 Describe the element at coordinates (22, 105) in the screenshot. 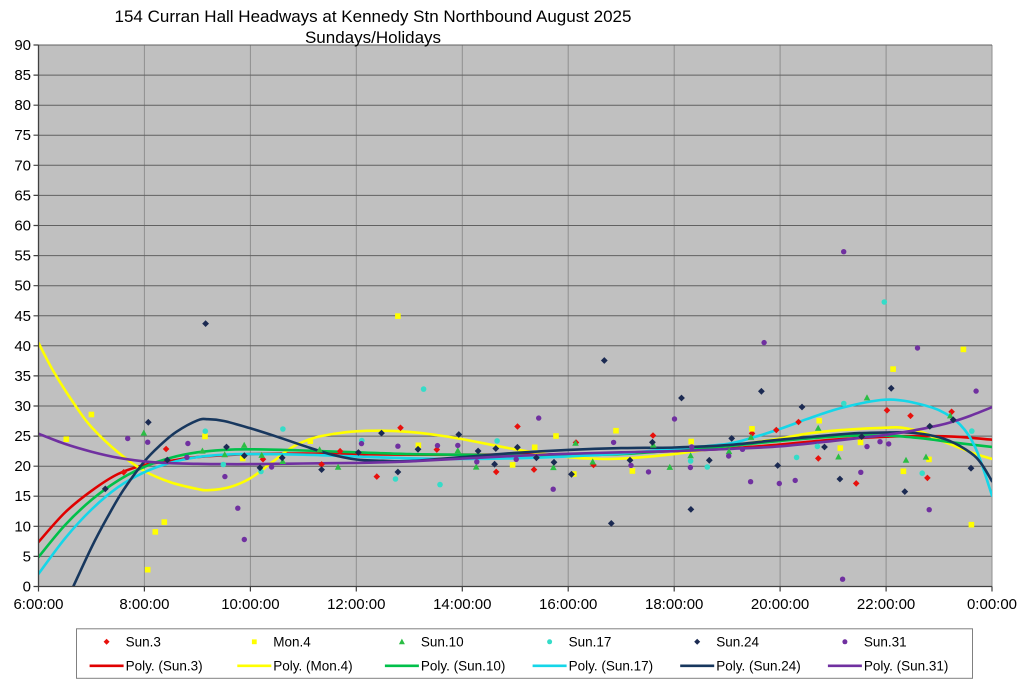

I see `svg-text: 80` at that location.